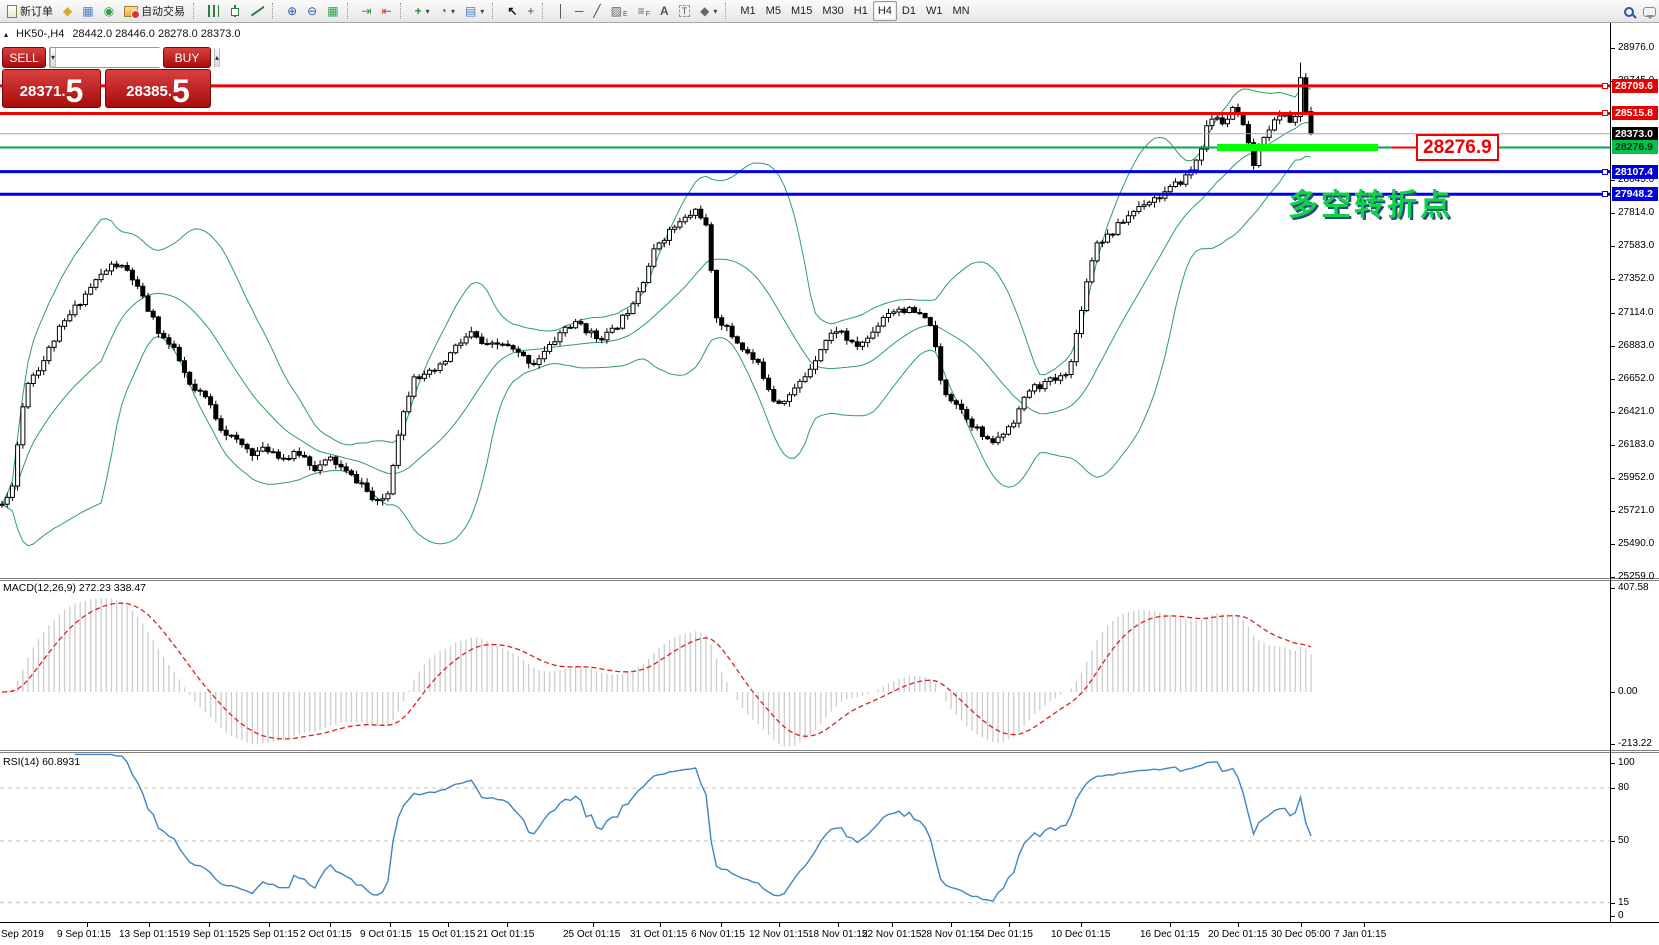 This screenshot has height=945, width=1659. I want to click on bar-chart-icon, so click(214, 11).